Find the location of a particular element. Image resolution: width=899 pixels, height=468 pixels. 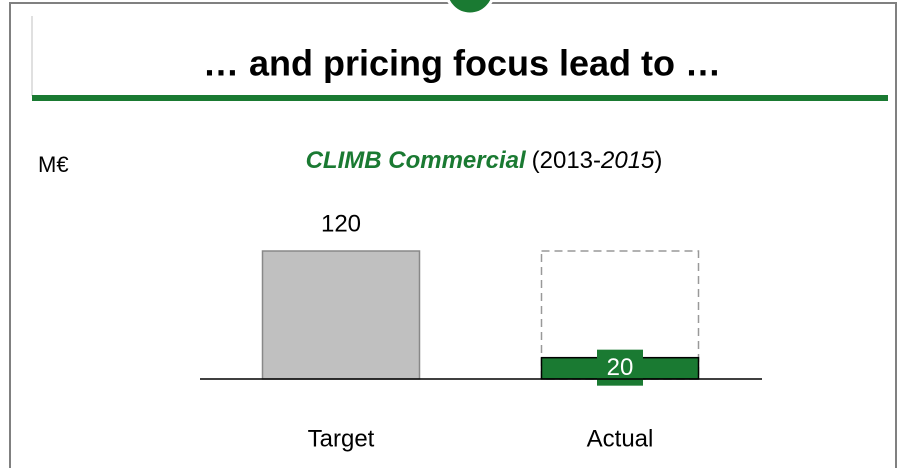

chart-title: CLIMB Commercial (2013-2015) is located at coordinates (484, 160).